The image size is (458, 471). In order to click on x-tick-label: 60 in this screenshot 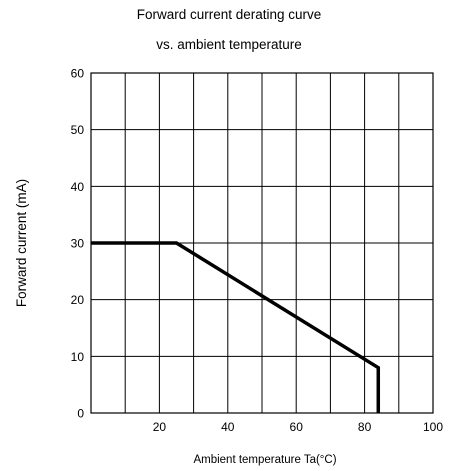, I will do `click(297, 427)`.